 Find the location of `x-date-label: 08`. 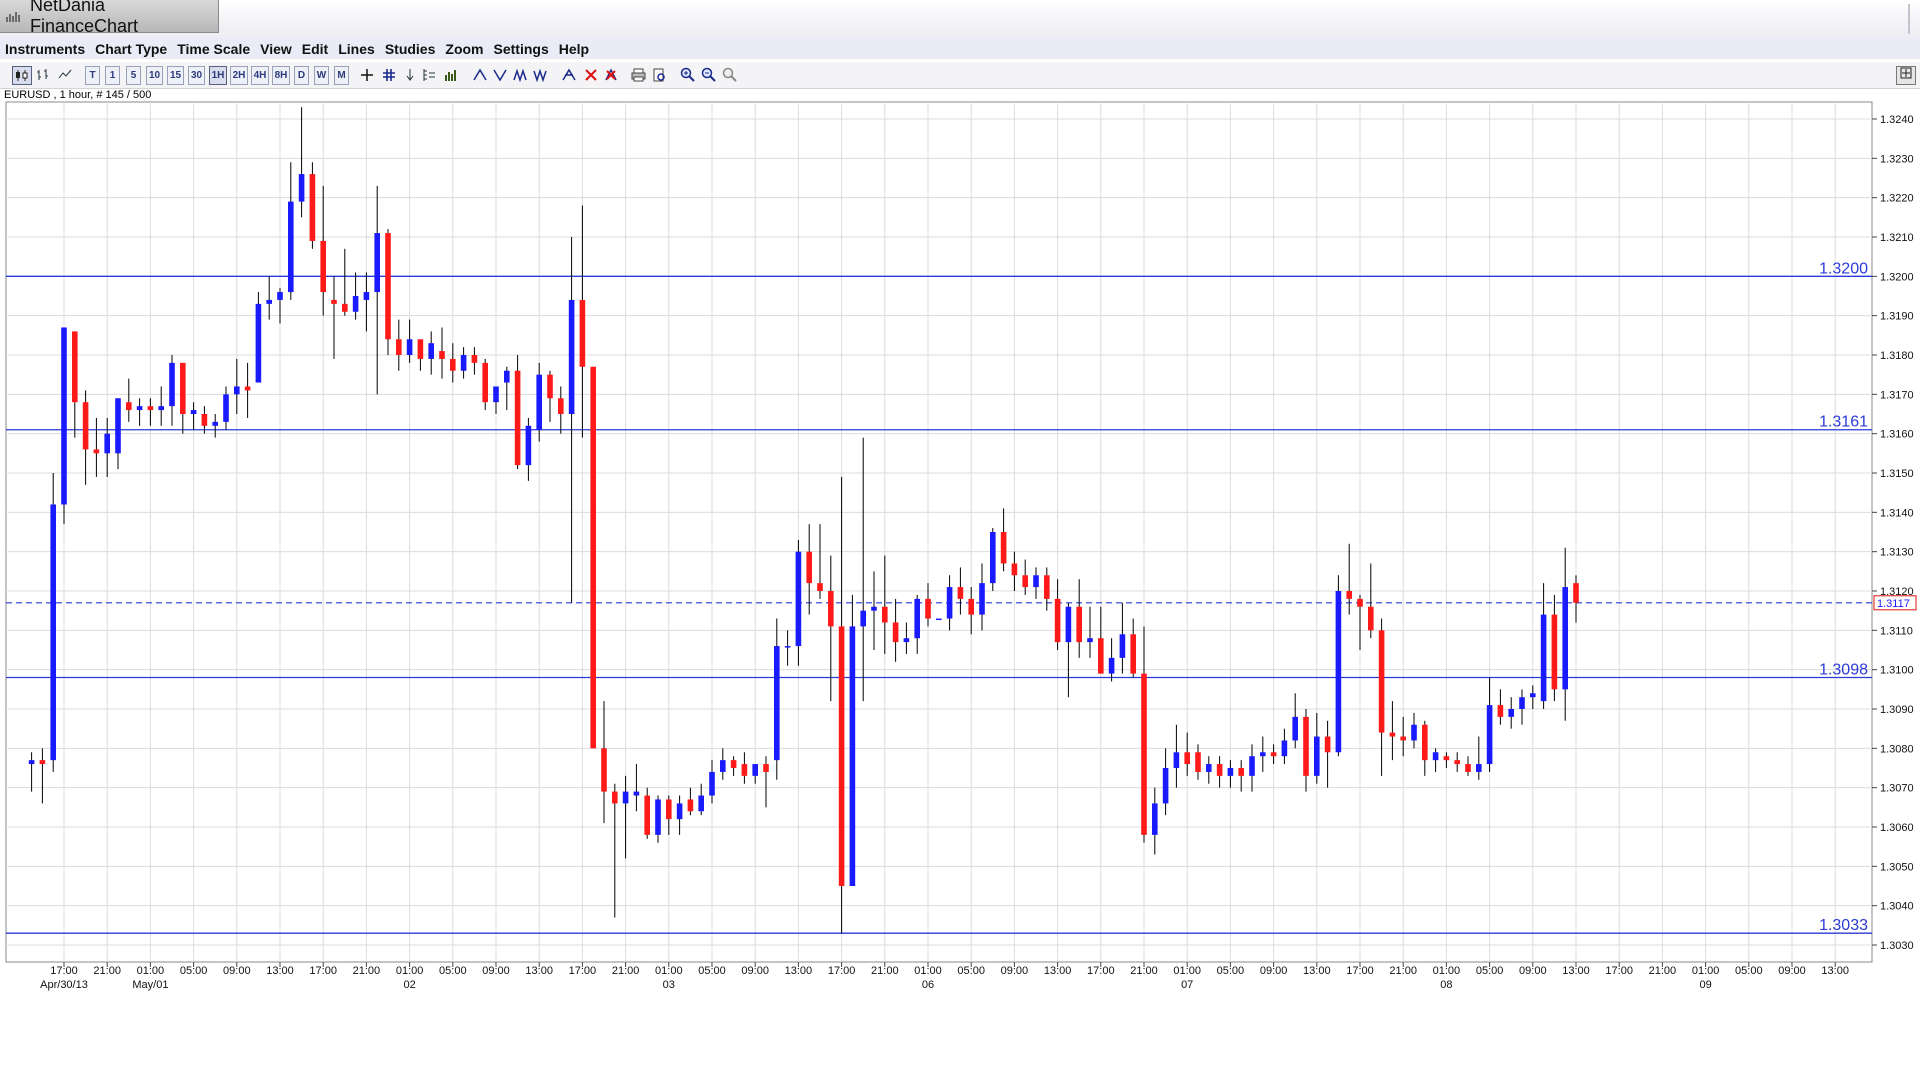

x-date-label: 08 is located at coordinates (1446, 985).